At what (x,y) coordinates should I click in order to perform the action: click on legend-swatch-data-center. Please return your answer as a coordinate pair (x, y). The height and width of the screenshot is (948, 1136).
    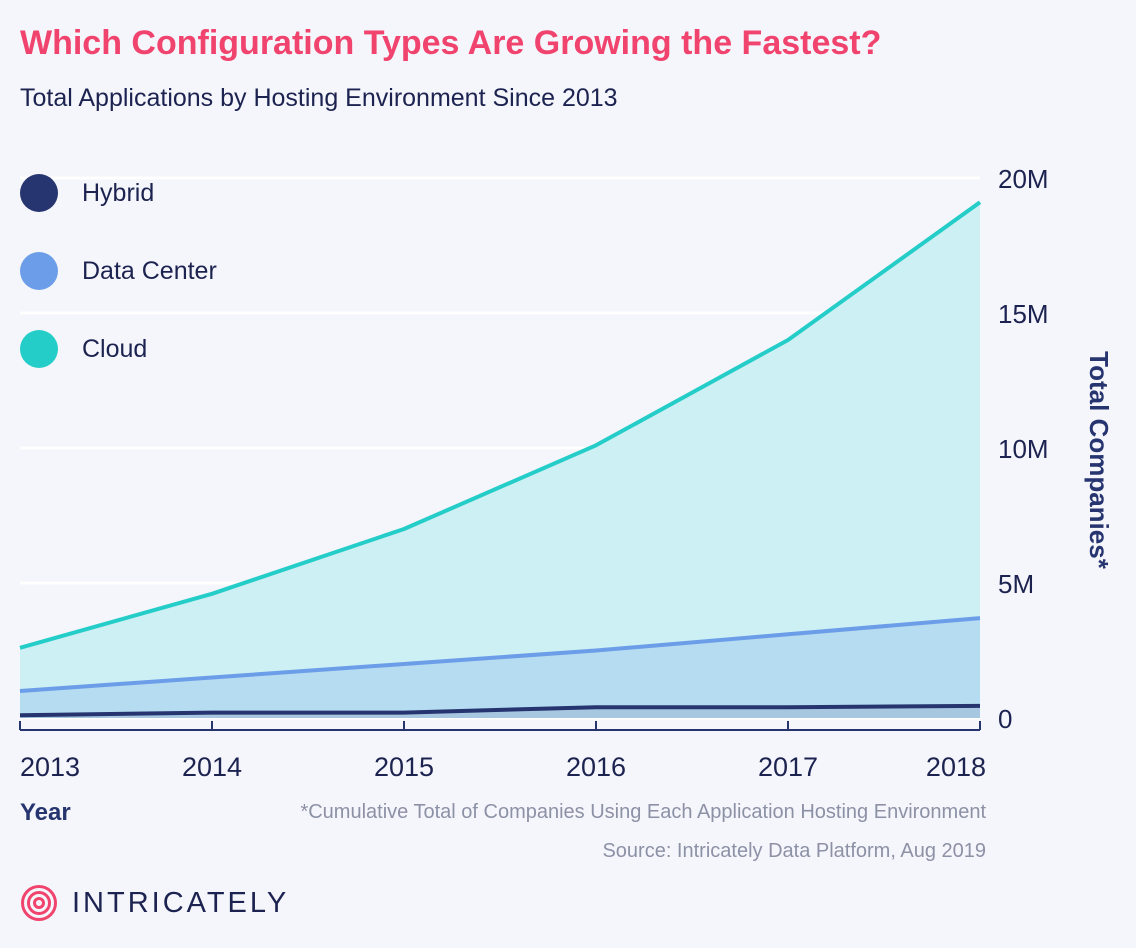
    Looking at the image, I should click on (39, 271).